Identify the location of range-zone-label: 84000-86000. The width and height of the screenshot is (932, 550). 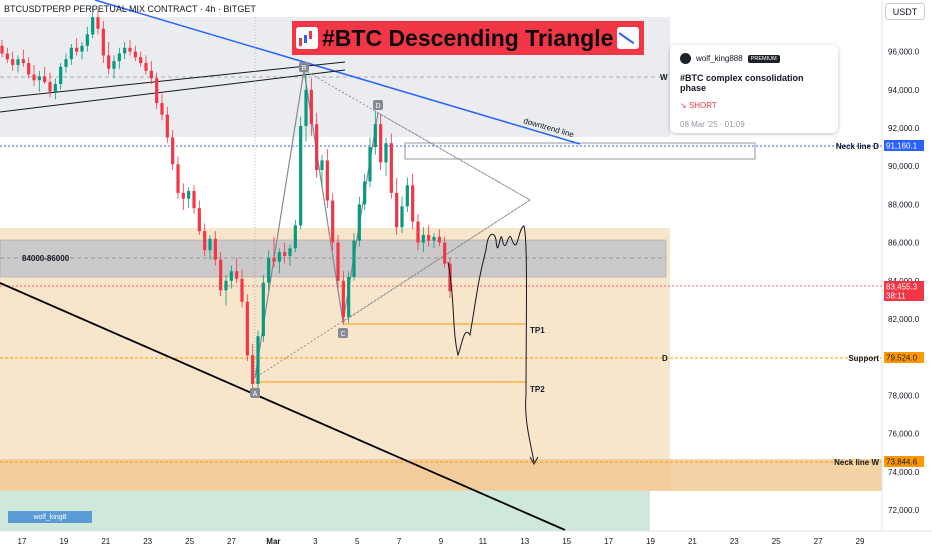
(46, 258).